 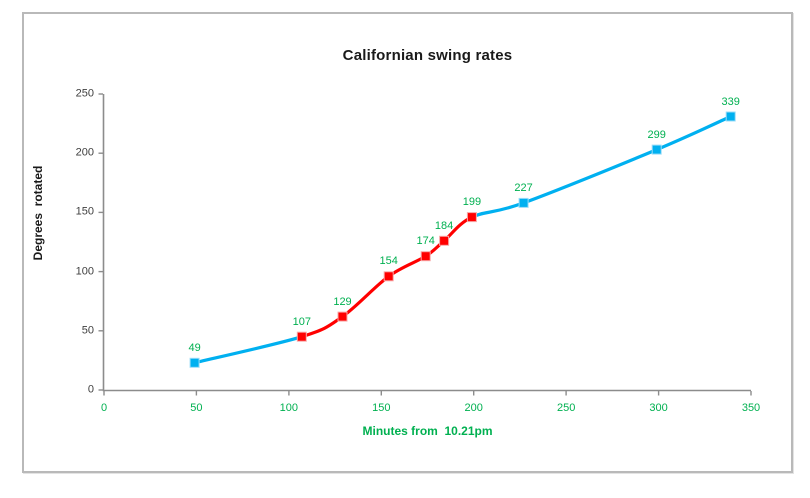 I want to click on data-point-label: 154, so click(x=388, y=261).